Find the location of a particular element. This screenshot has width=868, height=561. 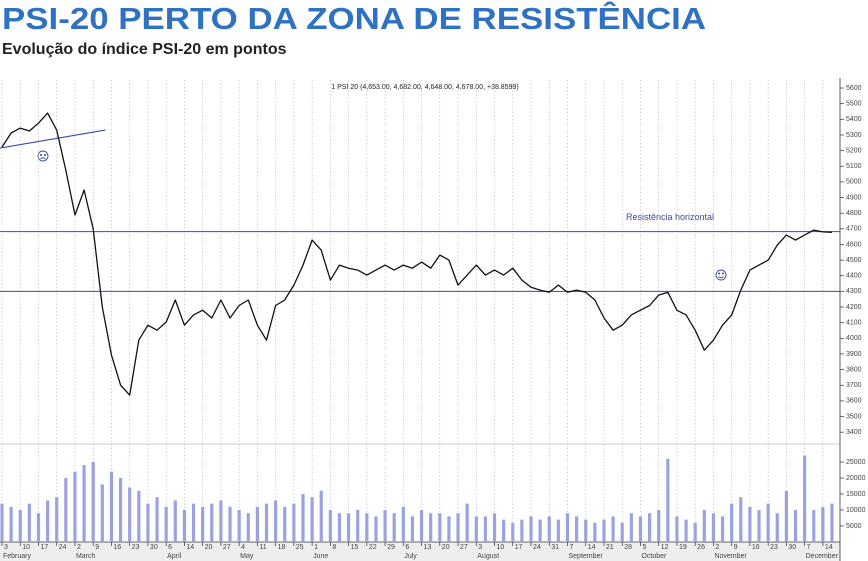

month-label: July is located at coordinates (410, 556).